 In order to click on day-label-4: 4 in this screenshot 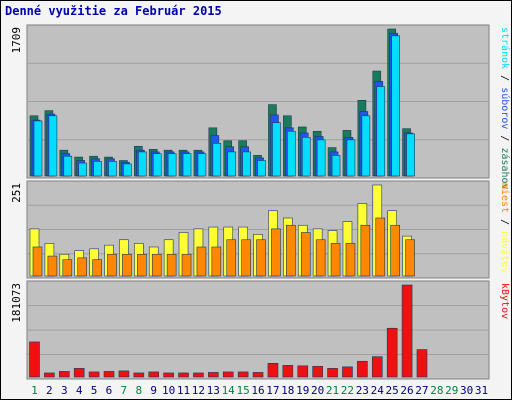, I will do `click(79, 390)`.